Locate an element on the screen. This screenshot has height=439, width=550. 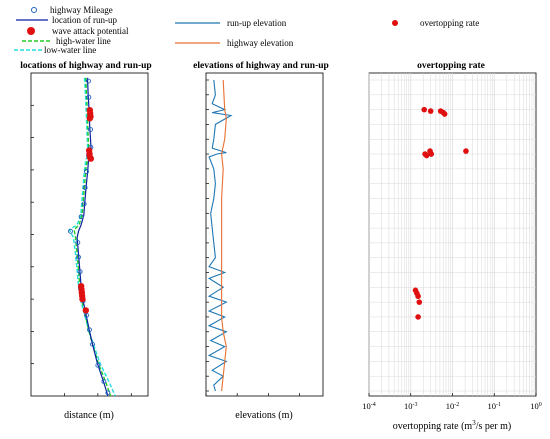
x-tick-label: 10⁻¹ is located at coordinates (495, 406).